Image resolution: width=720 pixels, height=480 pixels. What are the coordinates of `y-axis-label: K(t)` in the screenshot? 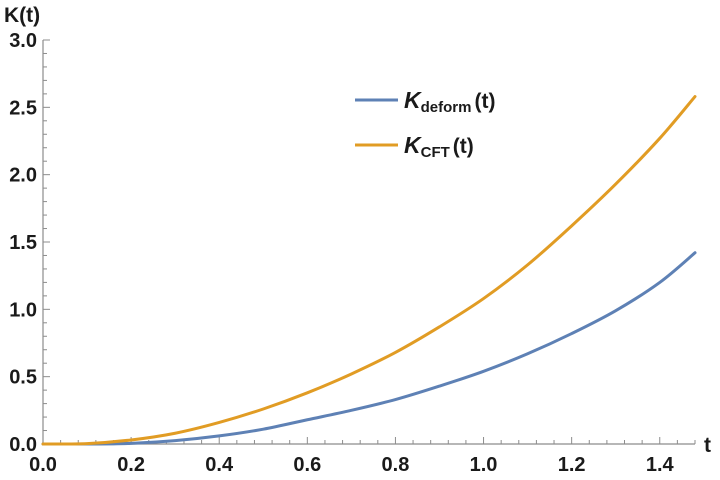 It's located at (22, 15).